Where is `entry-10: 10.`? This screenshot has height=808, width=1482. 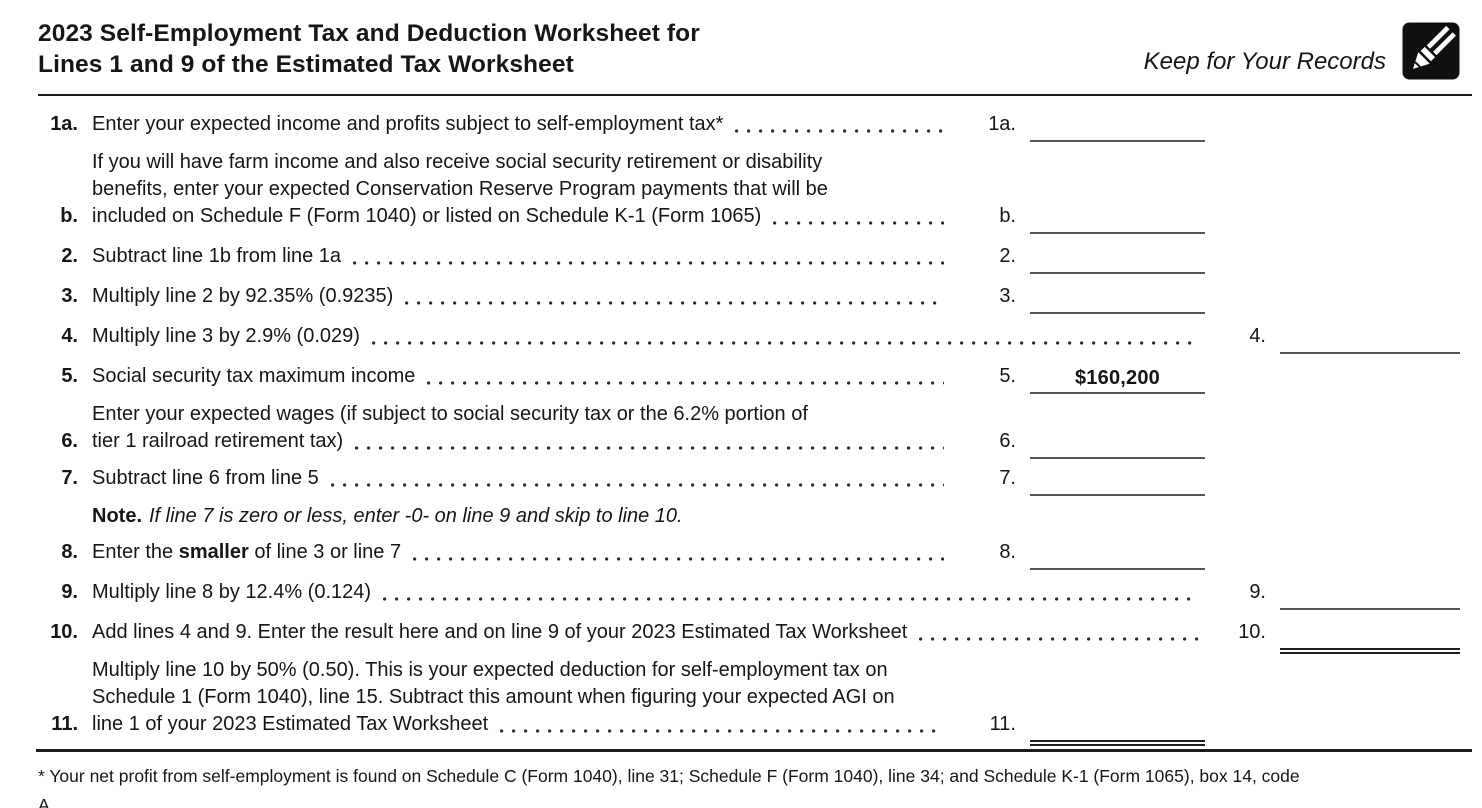 entry-10: 10. is located at coordinates (1332, 635).